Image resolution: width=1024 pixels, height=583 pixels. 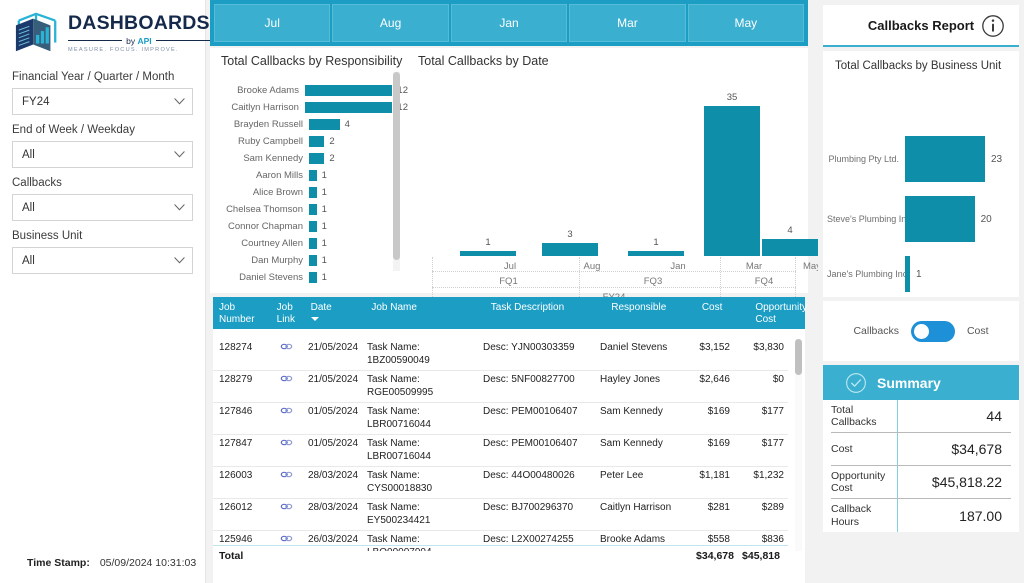 What do you see at coordinates (509, 23) in the screenshot?
I see `tab-jan: Jan` at bounding box center [509, 23].